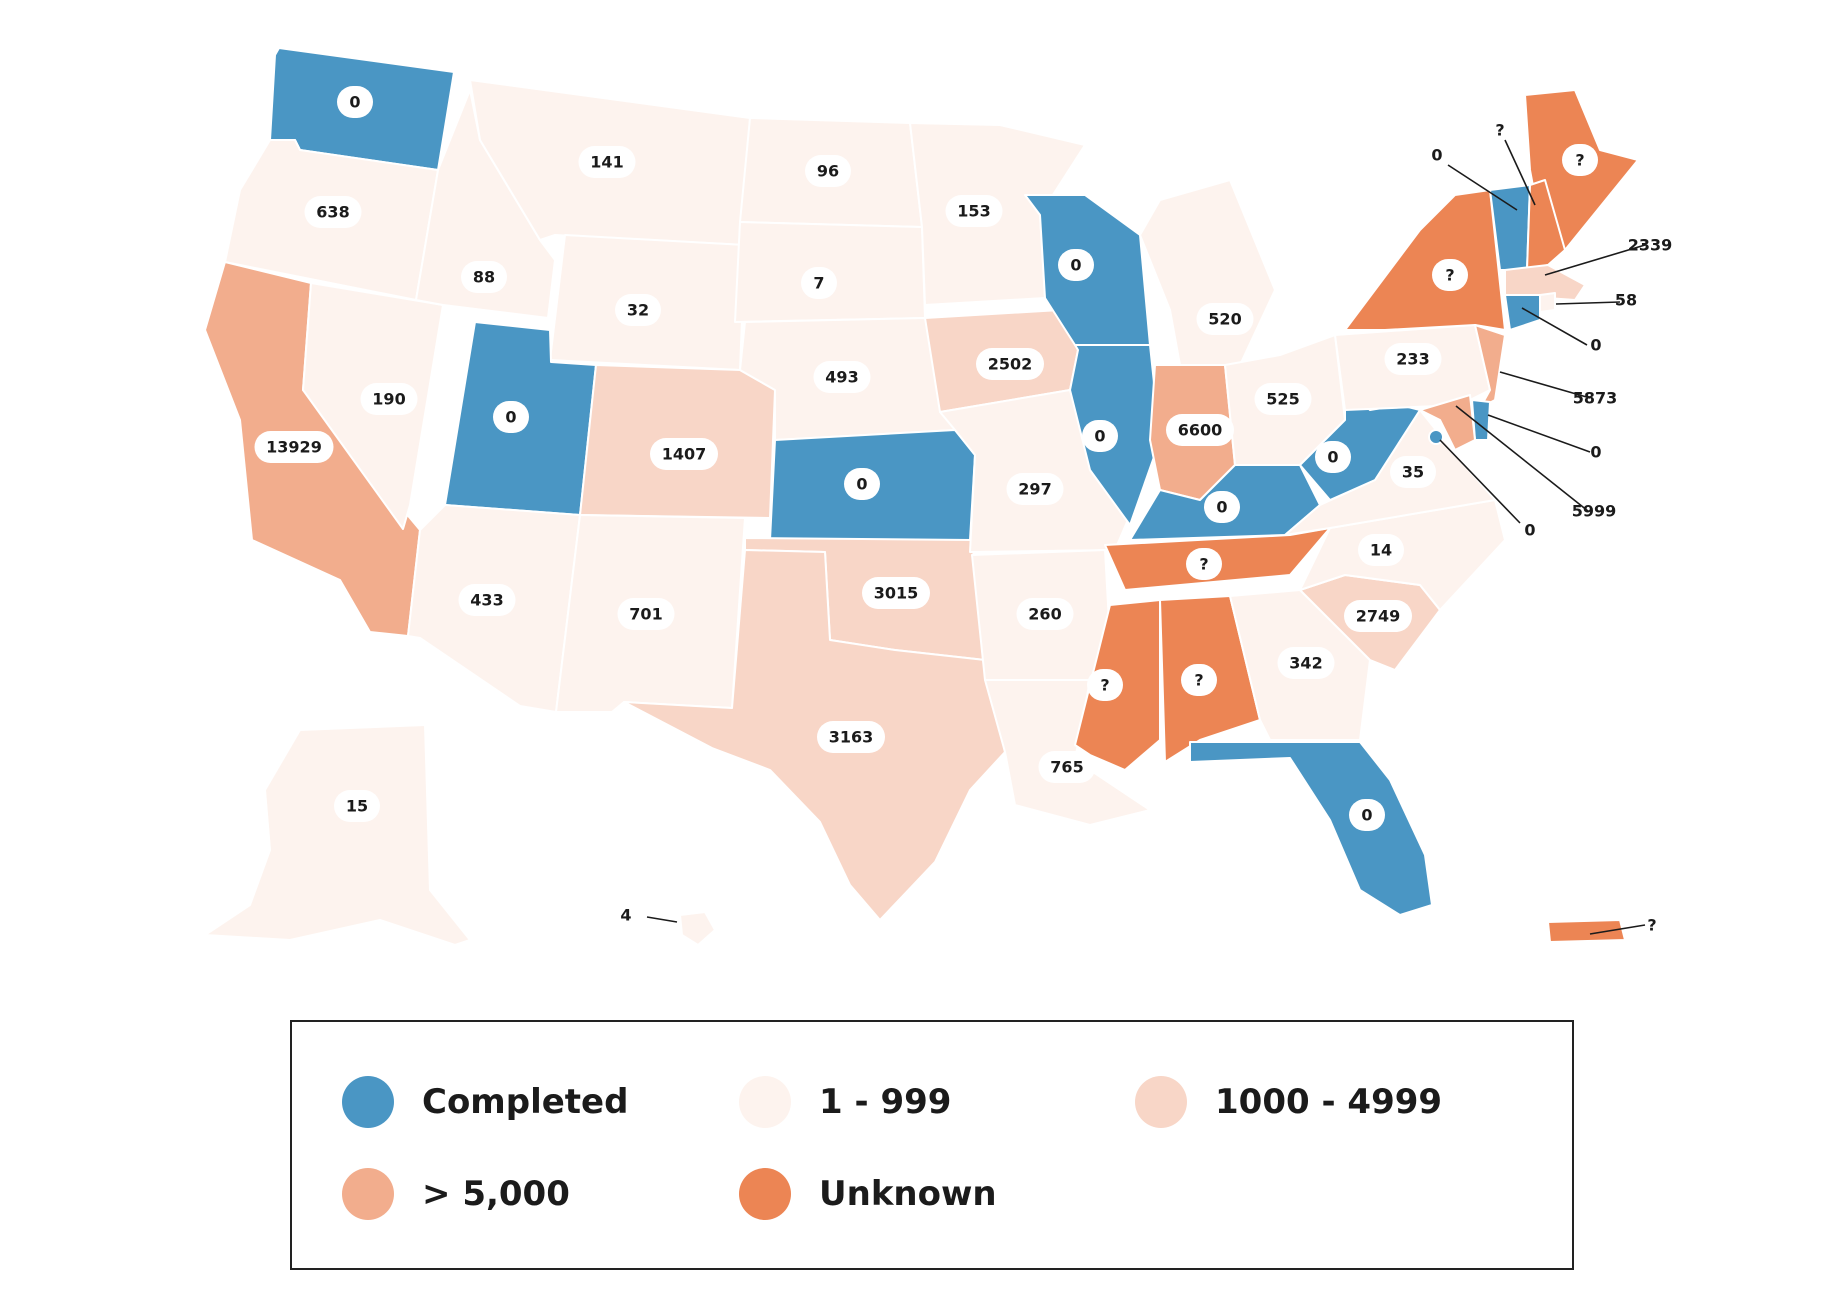 The height and width of the screenshot is (1314, 1830). What do you see at coordinates (697, 928) in the screenshot?
I see `state-hi` at bounding box center [697, 928].